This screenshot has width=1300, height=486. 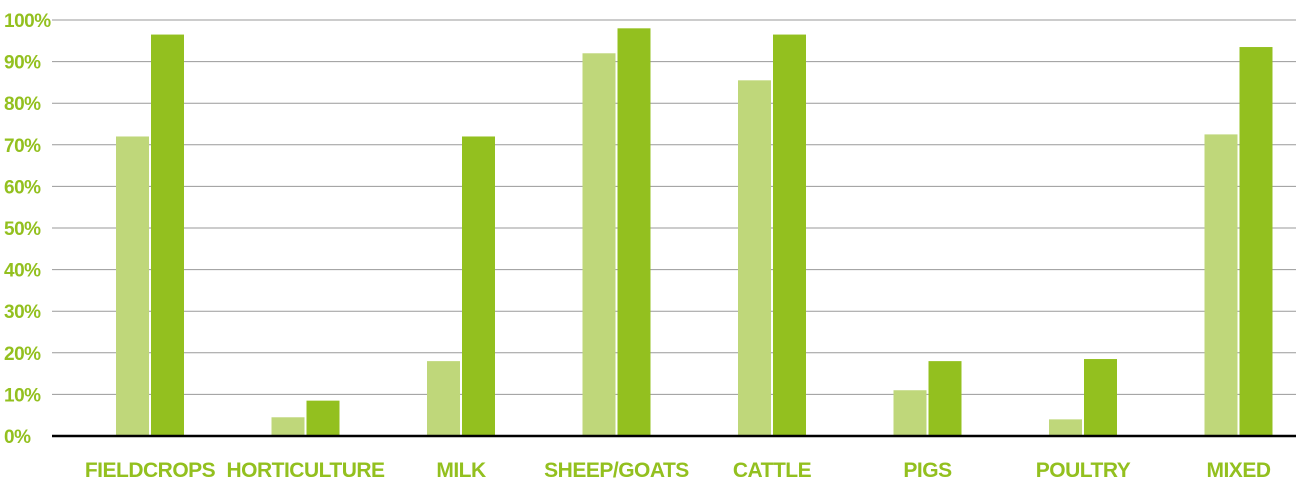 What do you see at coordinates (132, 286) in the screenshot?
I see `bar-light-fieldcrops` at bounding box center [132, 286].